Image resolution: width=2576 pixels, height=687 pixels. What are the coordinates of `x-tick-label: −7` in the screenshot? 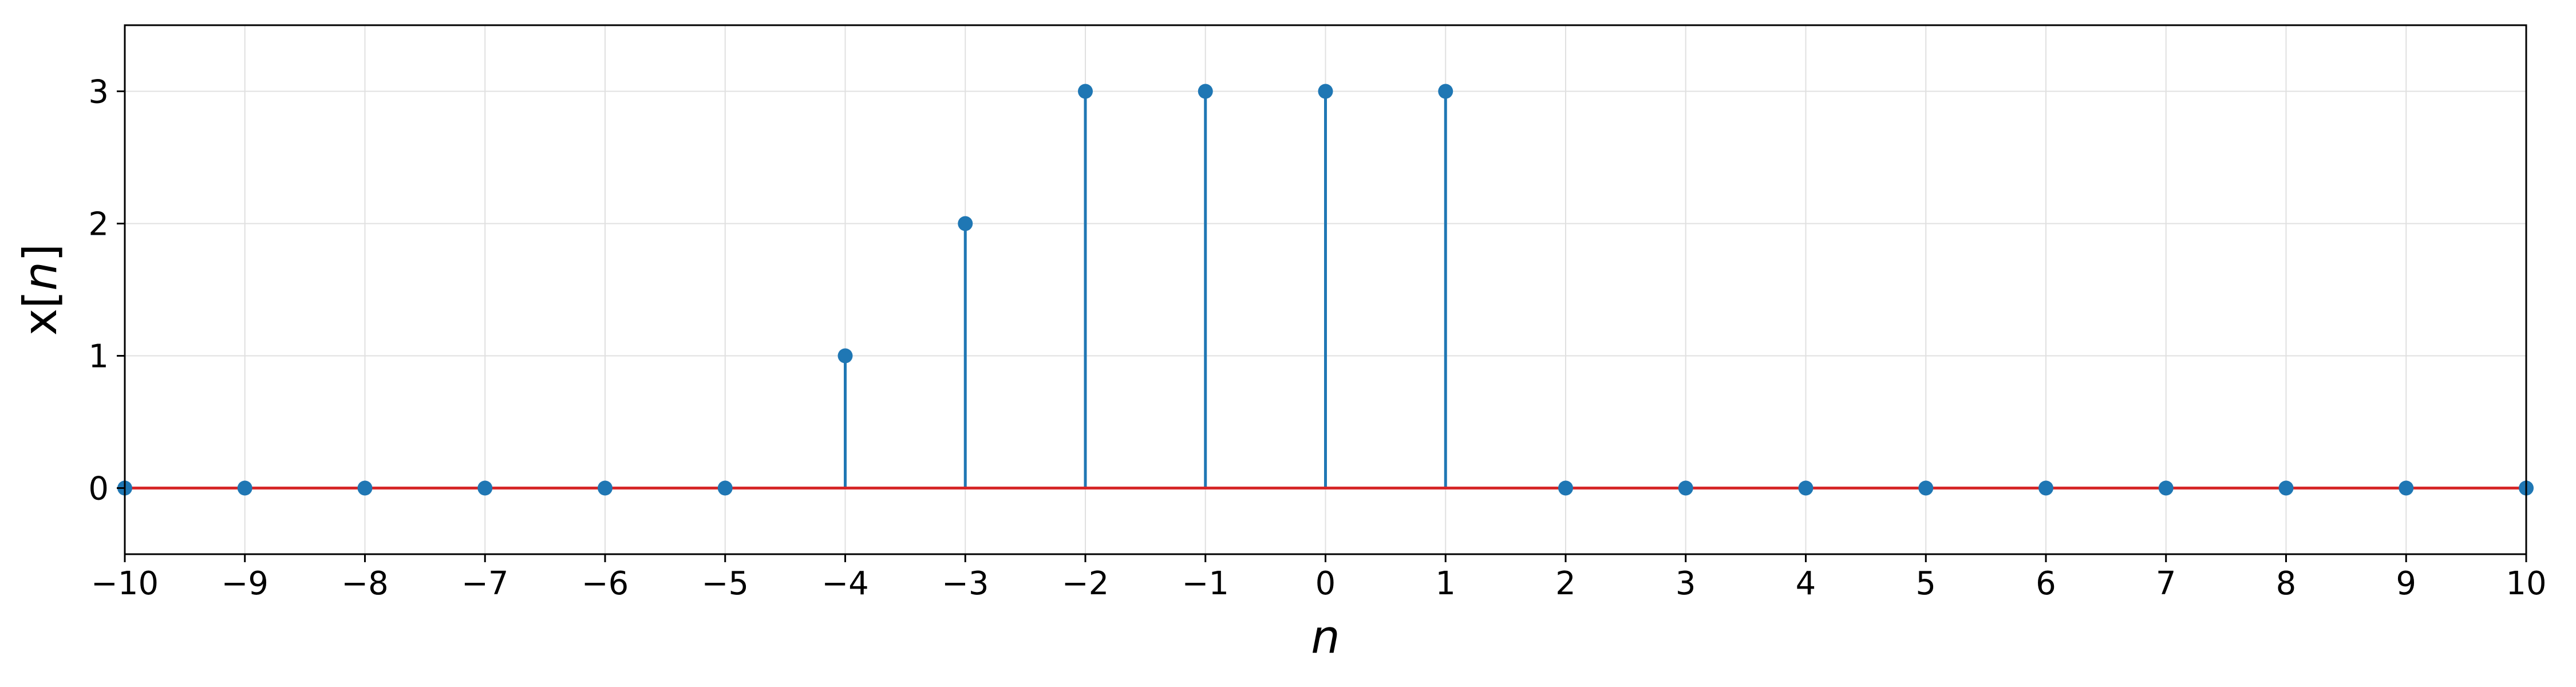 It's located at (485, 584).